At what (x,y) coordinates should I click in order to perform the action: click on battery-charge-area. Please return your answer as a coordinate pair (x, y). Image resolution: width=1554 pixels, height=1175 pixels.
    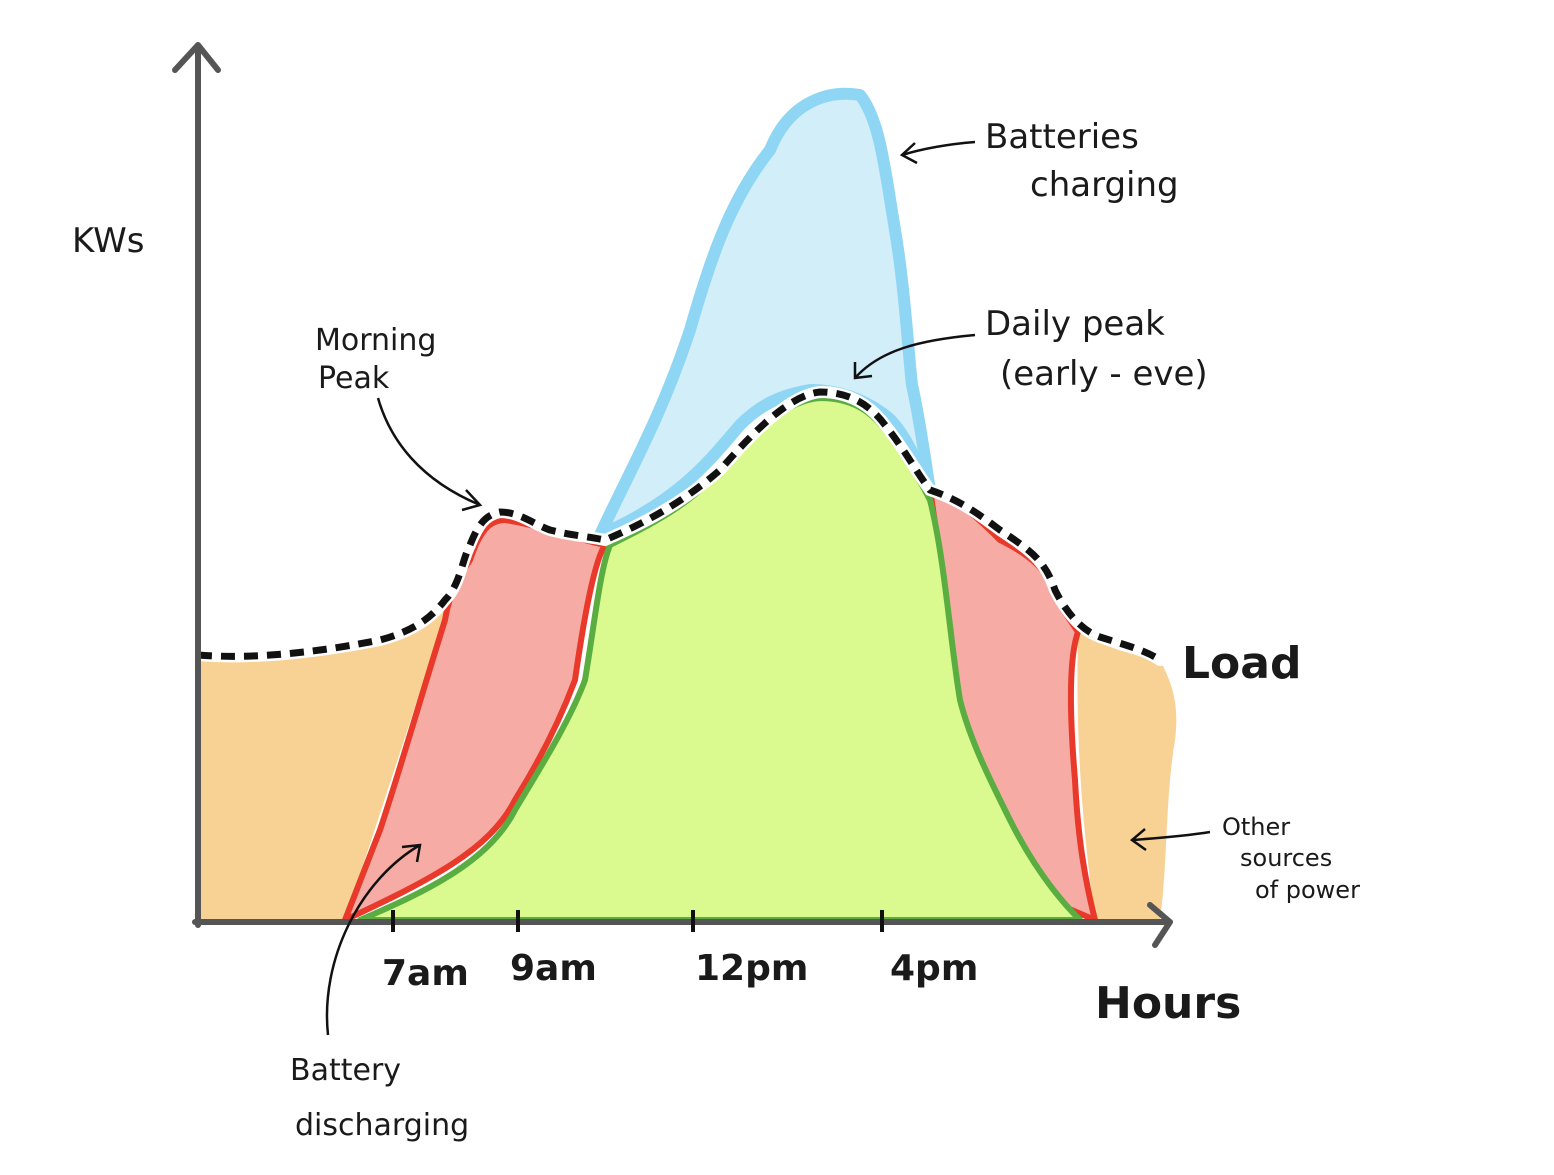
    Looking at the image, I should click on (765, 314).